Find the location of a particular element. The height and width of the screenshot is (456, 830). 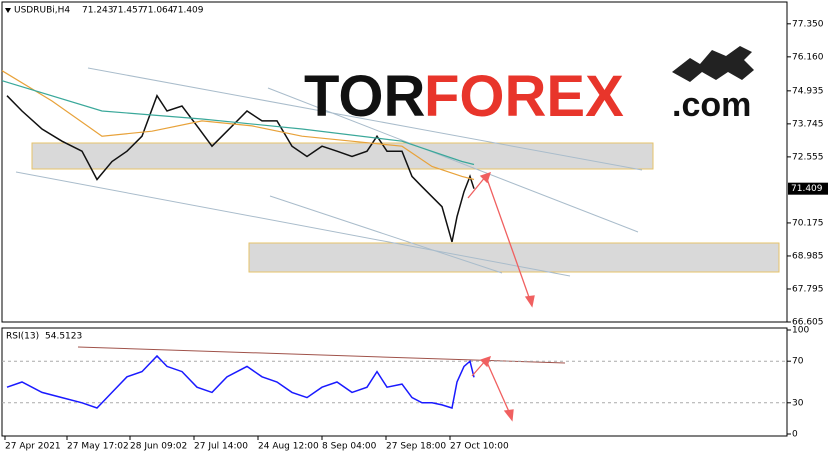

logo-part: TOR is located at coordinates (364, 96).